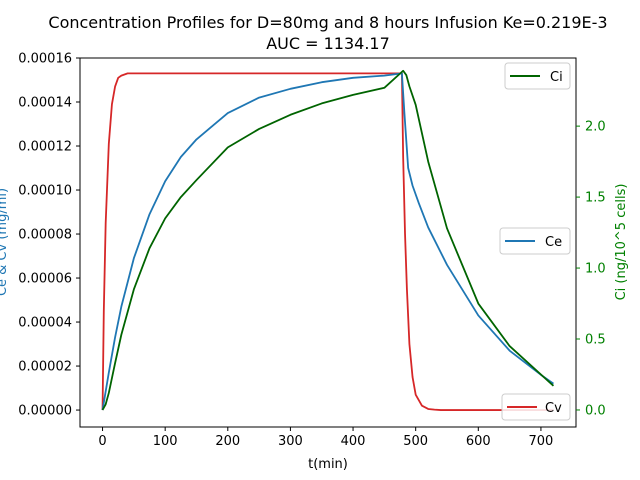 The image size is (640, 480). What do you see at coordinates (541, 441) in the screenshot?
I see `x-tick-label: 700` at bounding box center [541, 441].